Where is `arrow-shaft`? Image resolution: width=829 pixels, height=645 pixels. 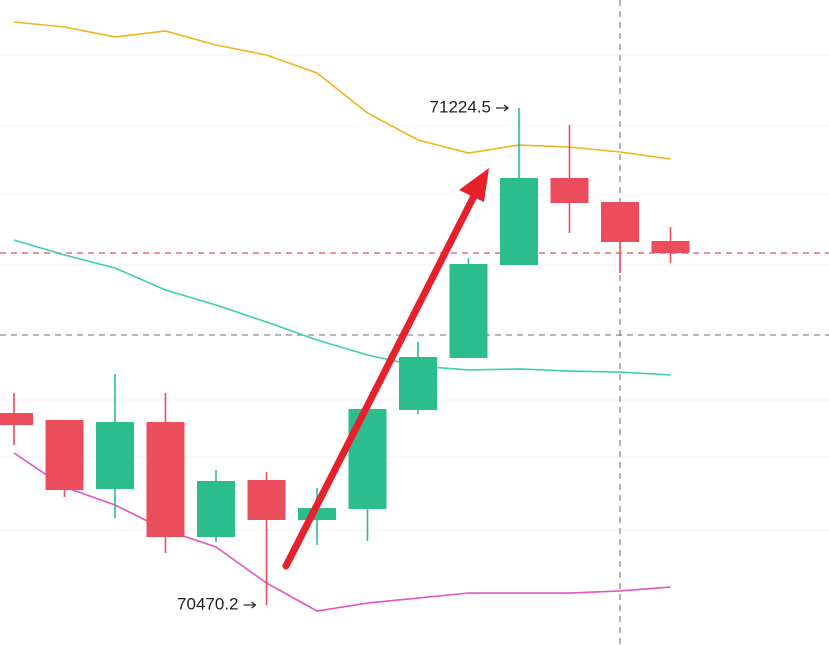 arrow-shaft is located at coordinates (380, 381).